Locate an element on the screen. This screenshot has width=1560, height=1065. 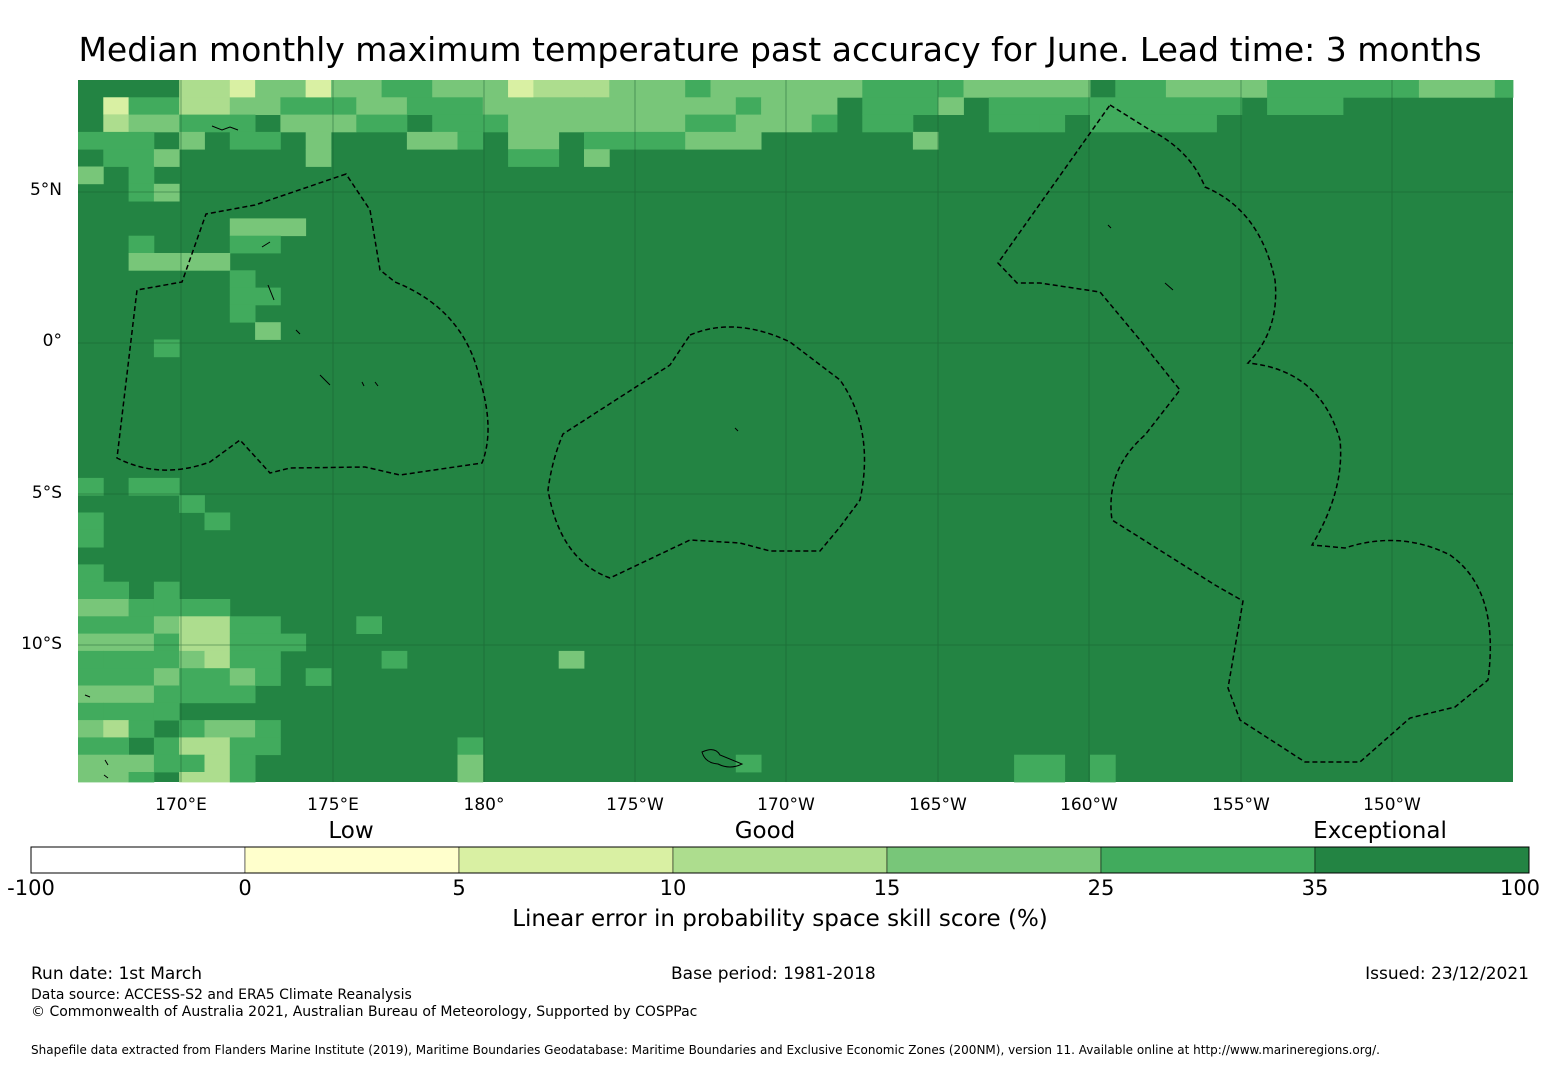
eez-boundary-central is located at coordinates (706, 452).